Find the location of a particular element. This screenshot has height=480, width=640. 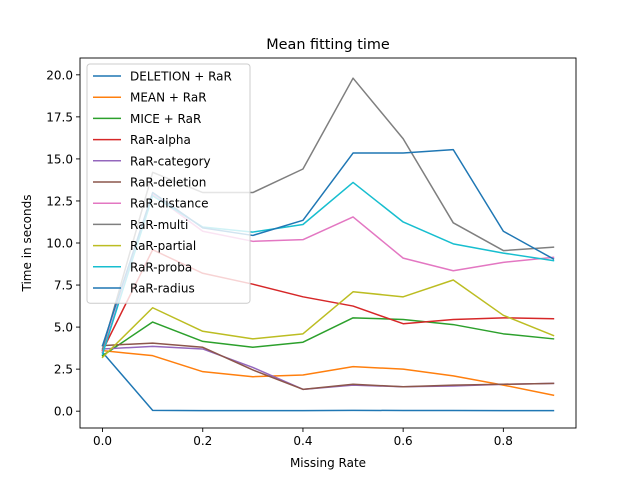

series-line-rar-partial is located at coordinates (328, 319).